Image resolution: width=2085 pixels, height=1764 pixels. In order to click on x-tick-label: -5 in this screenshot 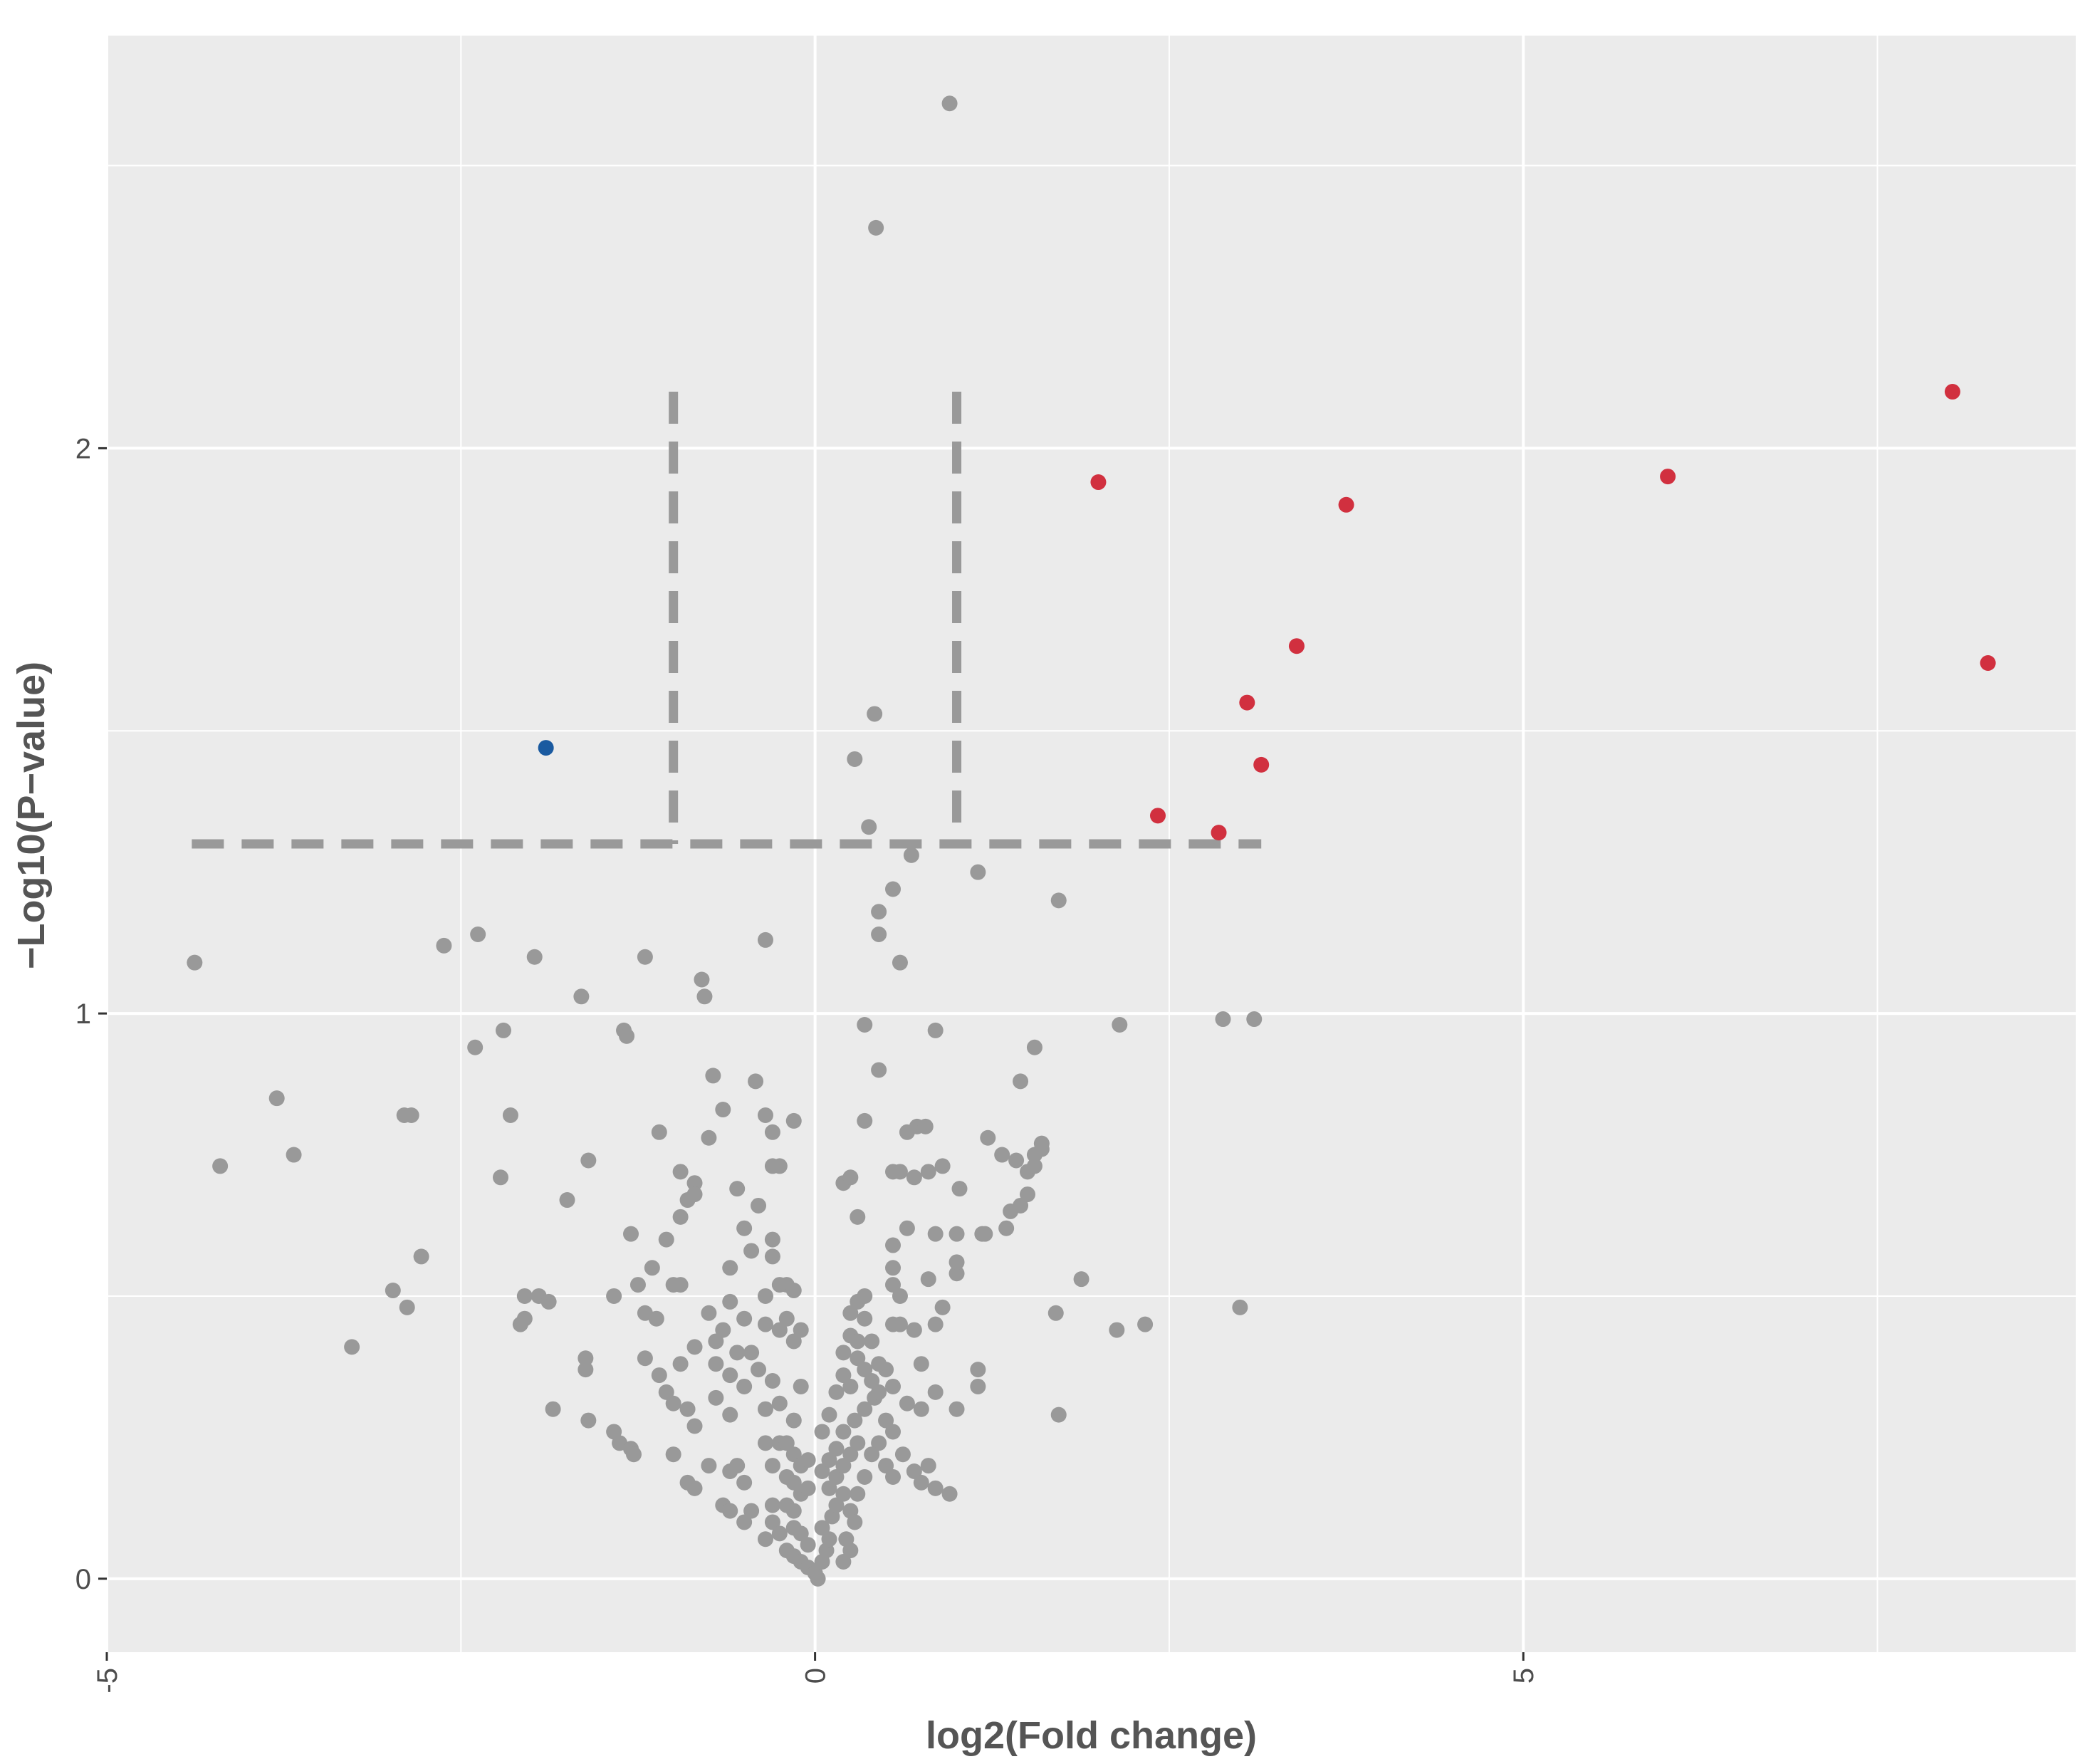, I will do `click(108, 1681)`.